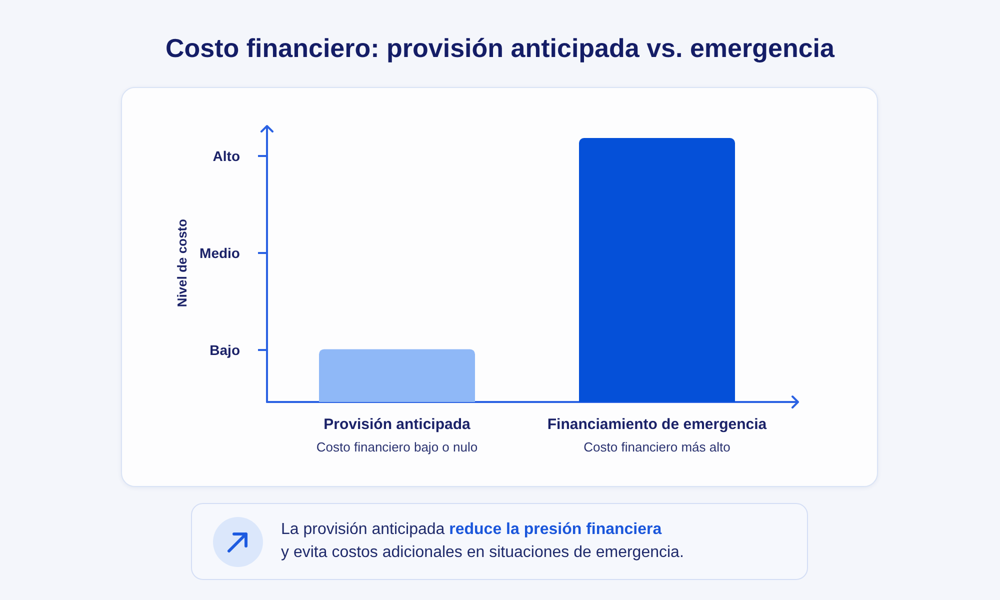  What do you see at coordinates (225, 350) in the screenshot?
I see `text: Bajo` at bounding box center [225, 350].